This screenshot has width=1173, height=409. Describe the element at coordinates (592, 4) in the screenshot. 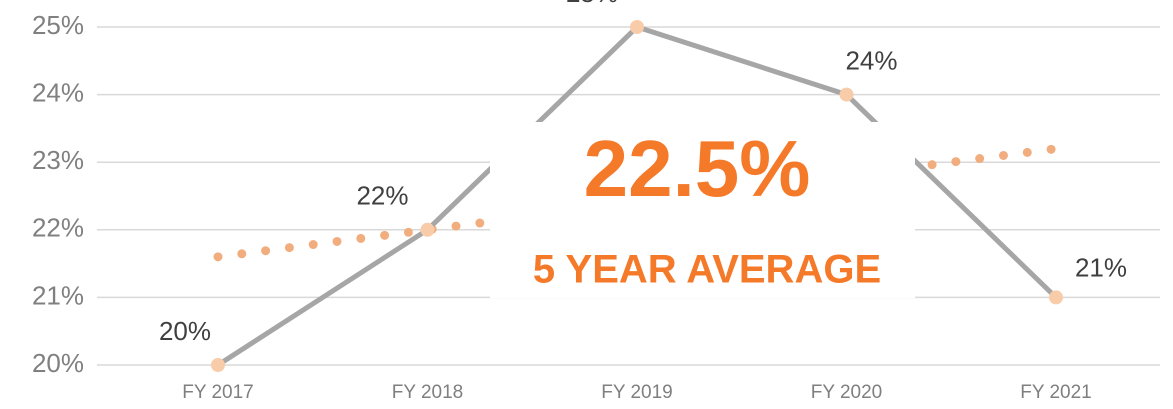

I see `data-label: 25%` at that location.